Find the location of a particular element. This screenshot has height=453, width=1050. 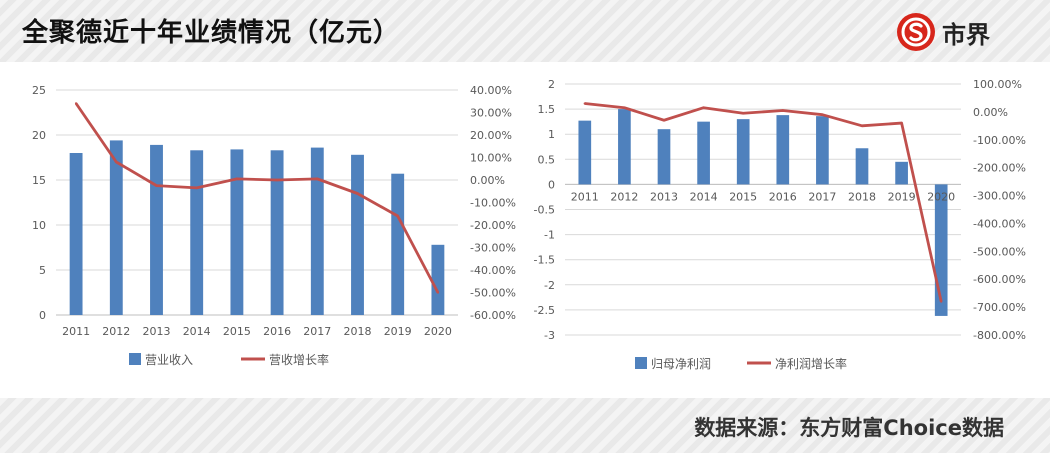

y-left-tick-label: -2.5 is located at coordinates (544, 310).